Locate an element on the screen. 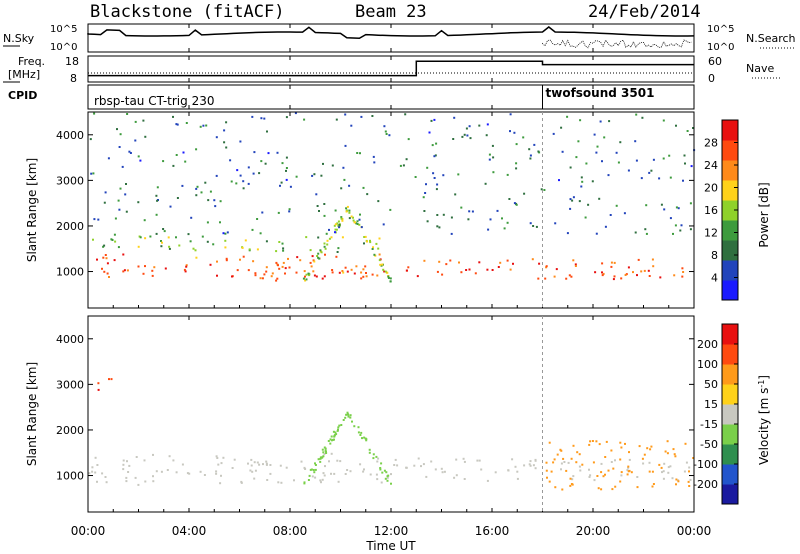 The image size is (800, 554). nsky-tick-bottom-right: 10^0 is located at coordinates (720, 47).